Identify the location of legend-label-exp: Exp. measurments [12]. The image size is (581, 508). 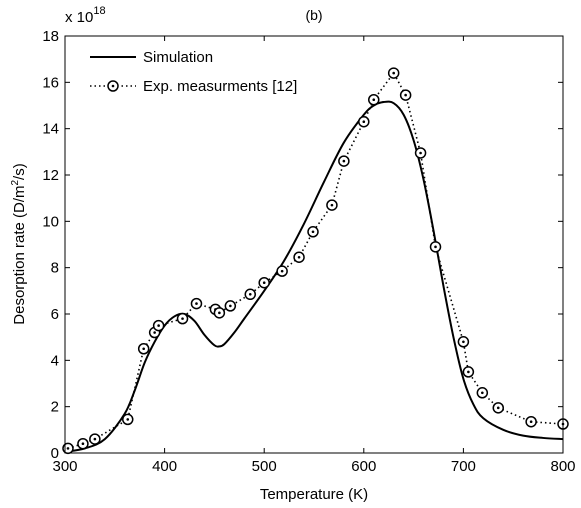
(220, 86).